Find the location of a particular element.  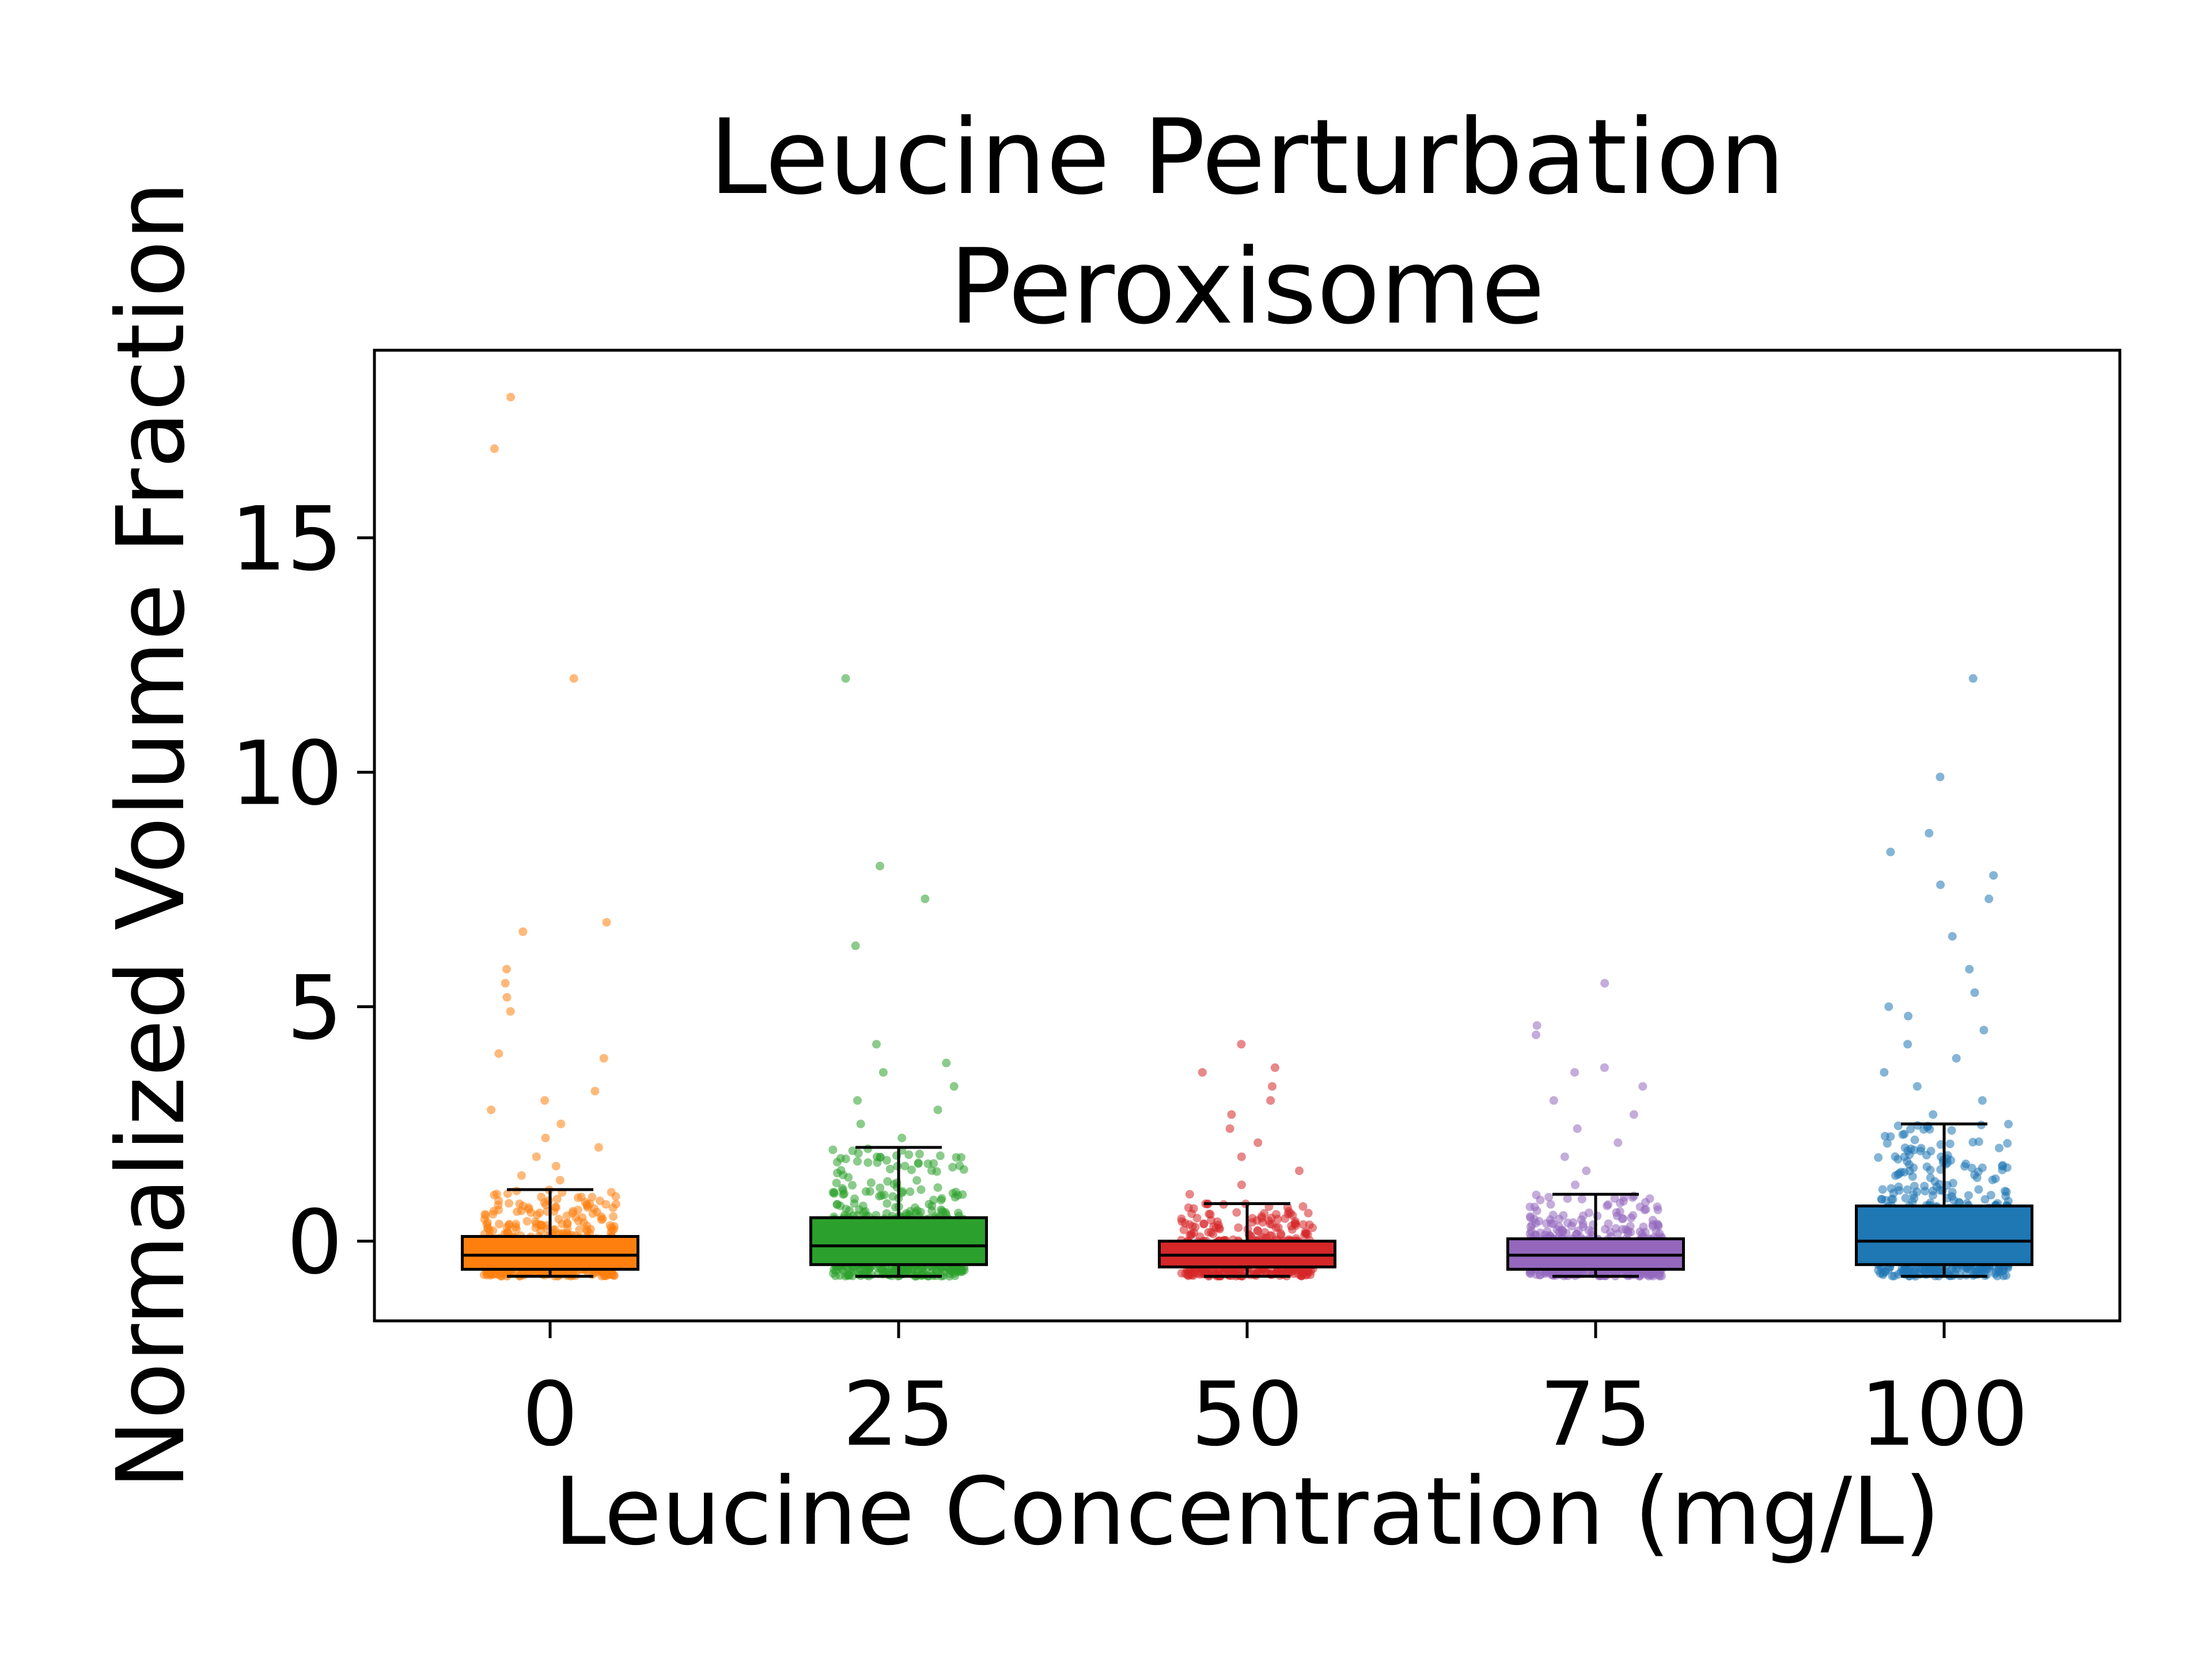

x-axis: 0 25 50 75 100 is located at coordinates (1275, 1393).